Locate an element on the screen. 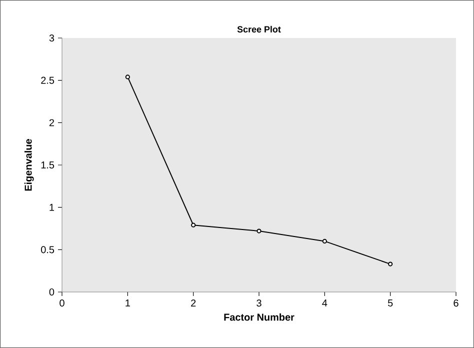 This screenshot has height=348, width=474. chart-title: Scree Plot is located at coordinates (259, 29).